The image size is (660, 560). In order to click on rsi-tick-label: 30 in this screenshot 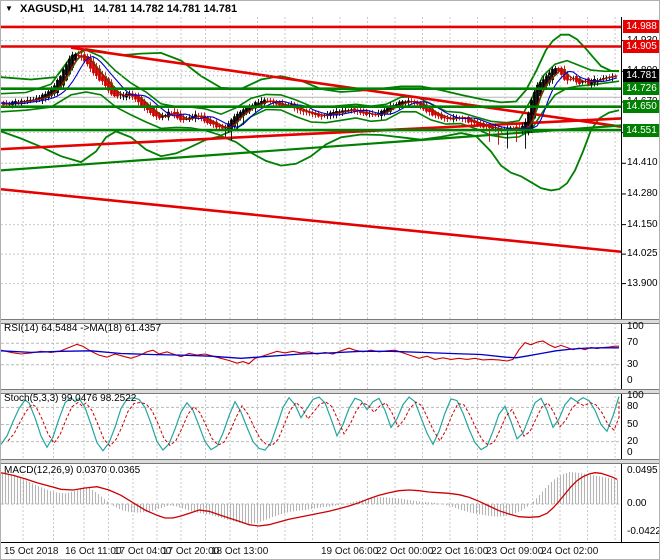, I will do `click(633, 364)`.